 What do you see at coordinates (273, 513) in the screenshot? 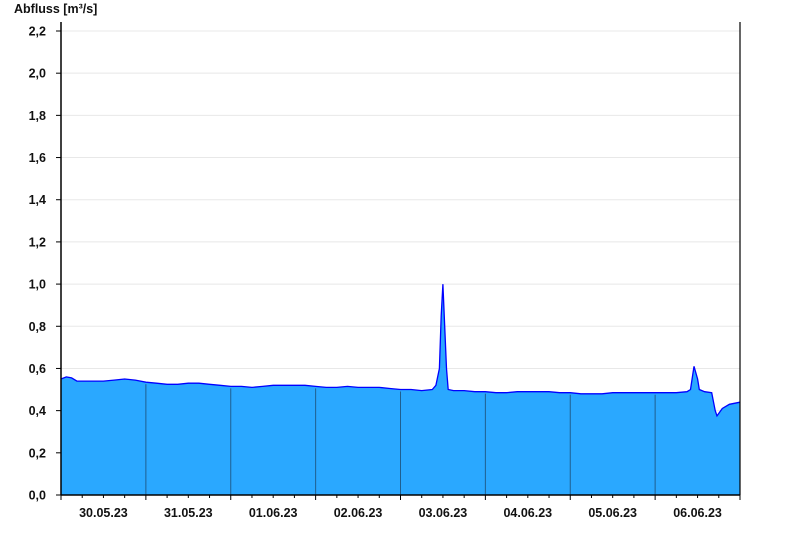
I see `x-tick-label: 01.06.23` at bounding box center [273, 513].